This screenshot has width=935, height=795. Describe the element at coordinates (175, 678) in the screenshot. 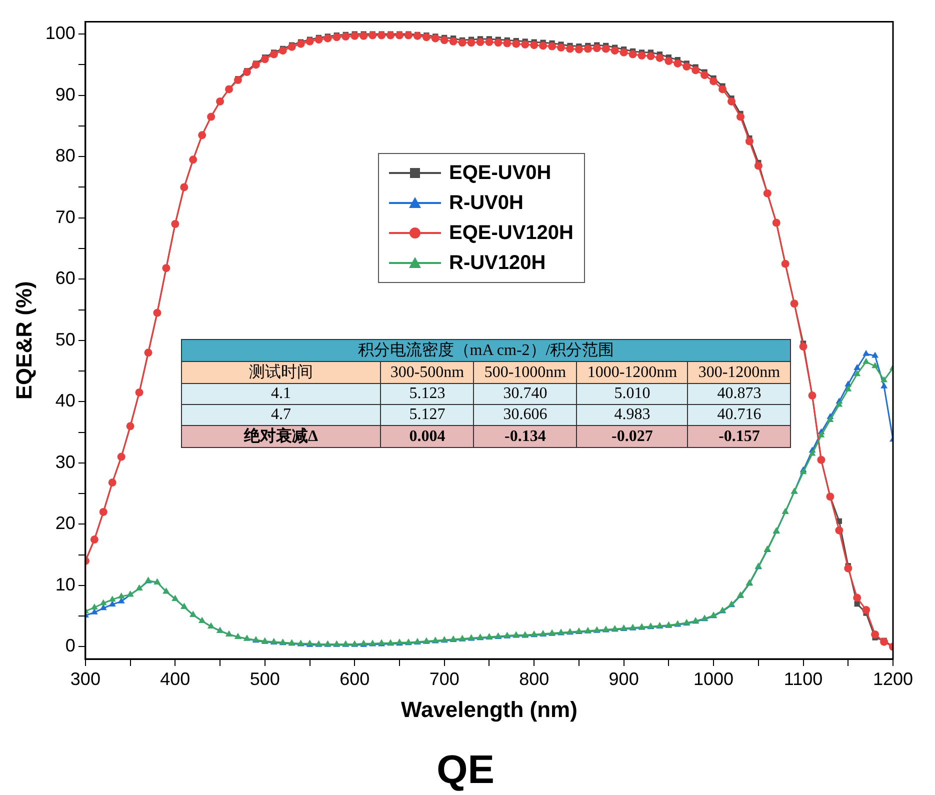

I see `x-tick-label: 400` at that location.